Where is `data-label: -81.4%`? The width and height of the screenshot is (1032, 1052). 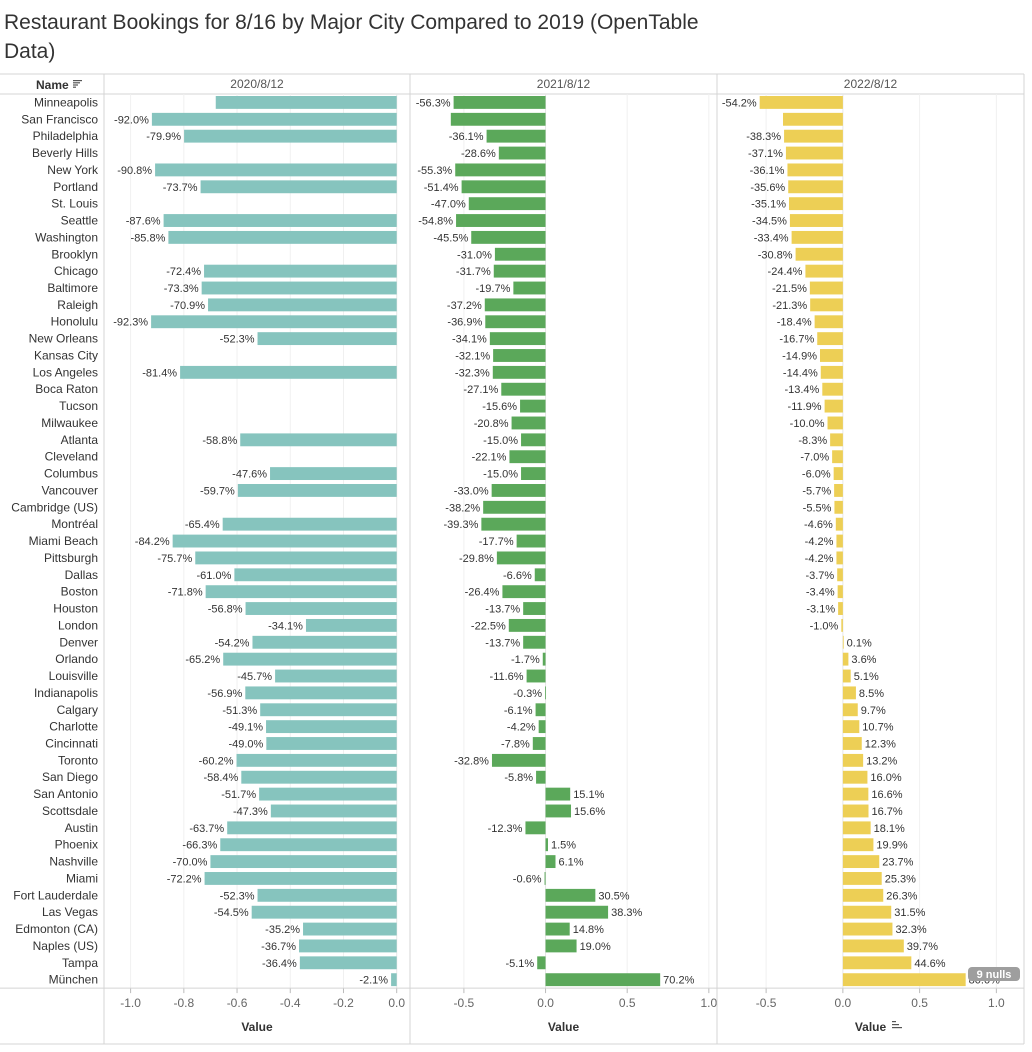 data-label: -81.4% is located at coordinates (159, 373).